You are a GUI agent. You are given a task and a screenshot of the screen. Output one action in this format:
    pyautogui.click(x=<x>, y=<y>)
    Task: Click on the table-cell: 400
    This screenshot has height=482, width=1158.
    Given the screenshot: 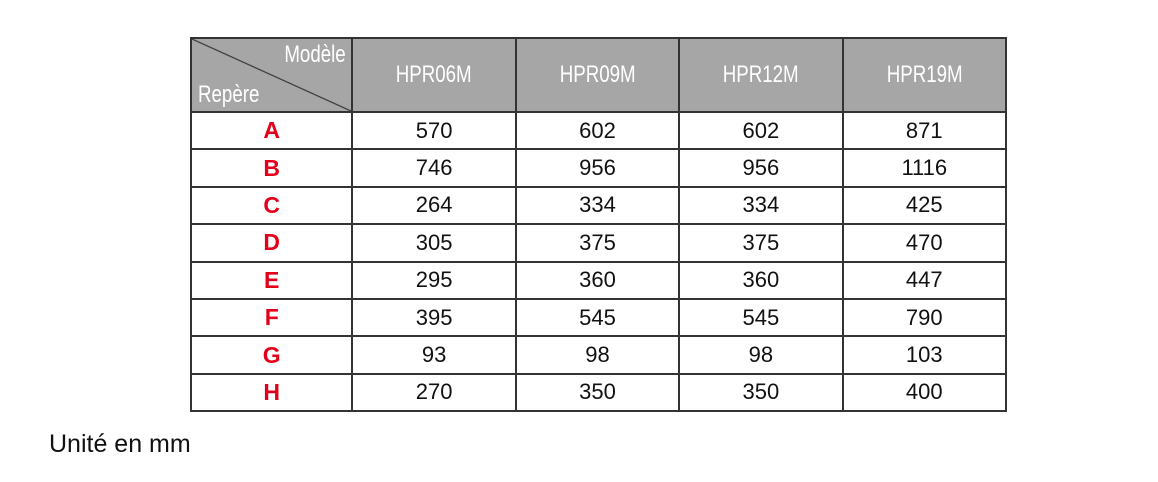 What is the action you would take?
    pyautogui.click(x=924, y=392)
    